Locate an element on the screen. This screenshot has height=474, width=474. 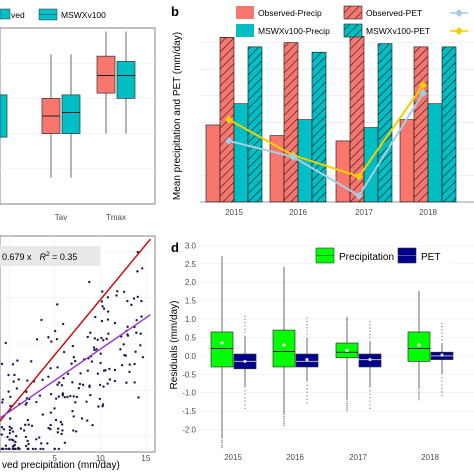
panel-d-ytick: 0.5 is located at coordinates (191, 337).